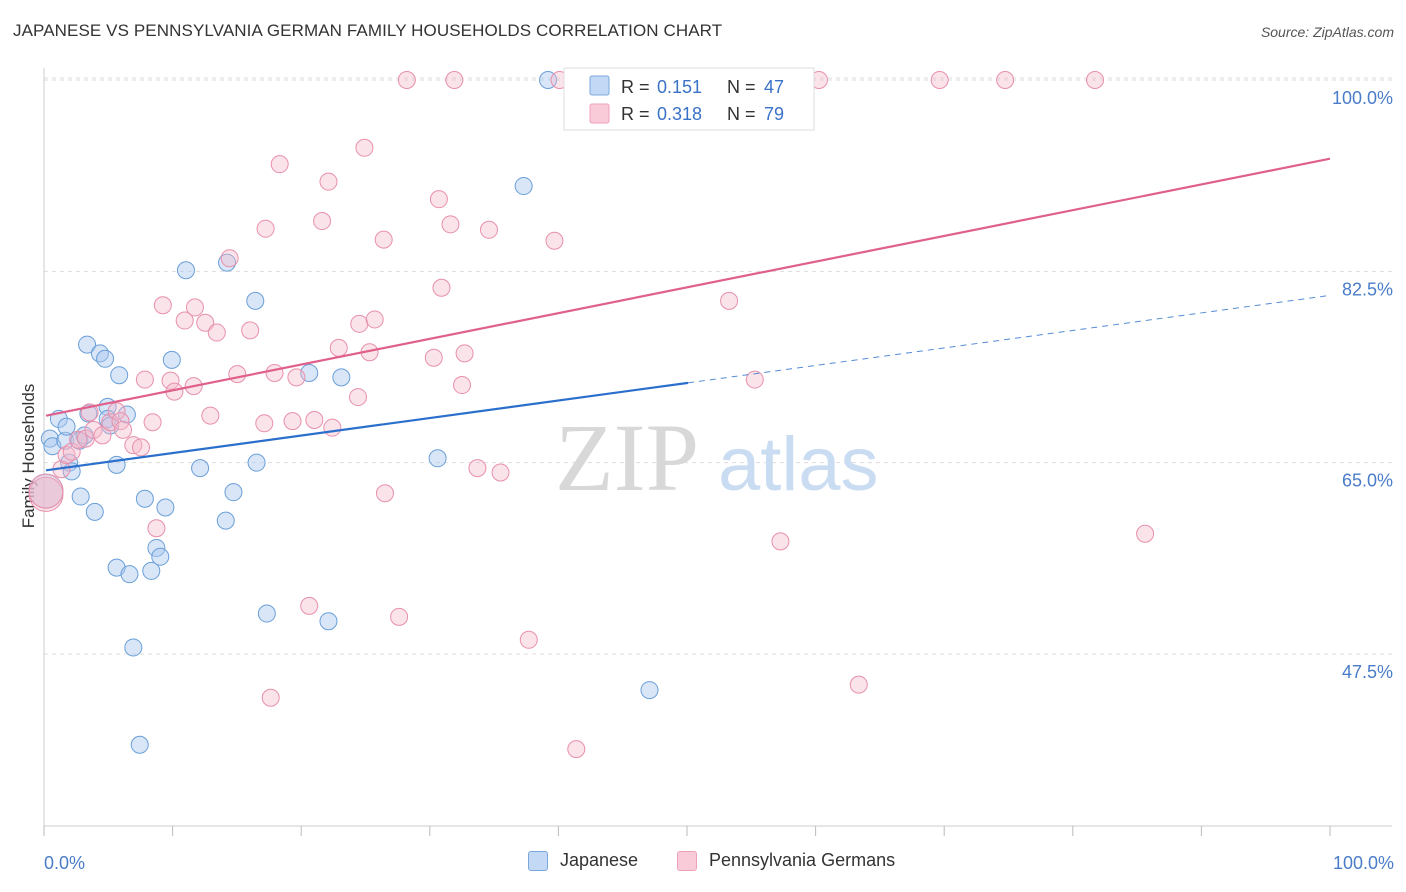 The width and height of the screenshot is (1406, 892). I want to click on legend-r-value-1: 0.151, so click(679, 87).